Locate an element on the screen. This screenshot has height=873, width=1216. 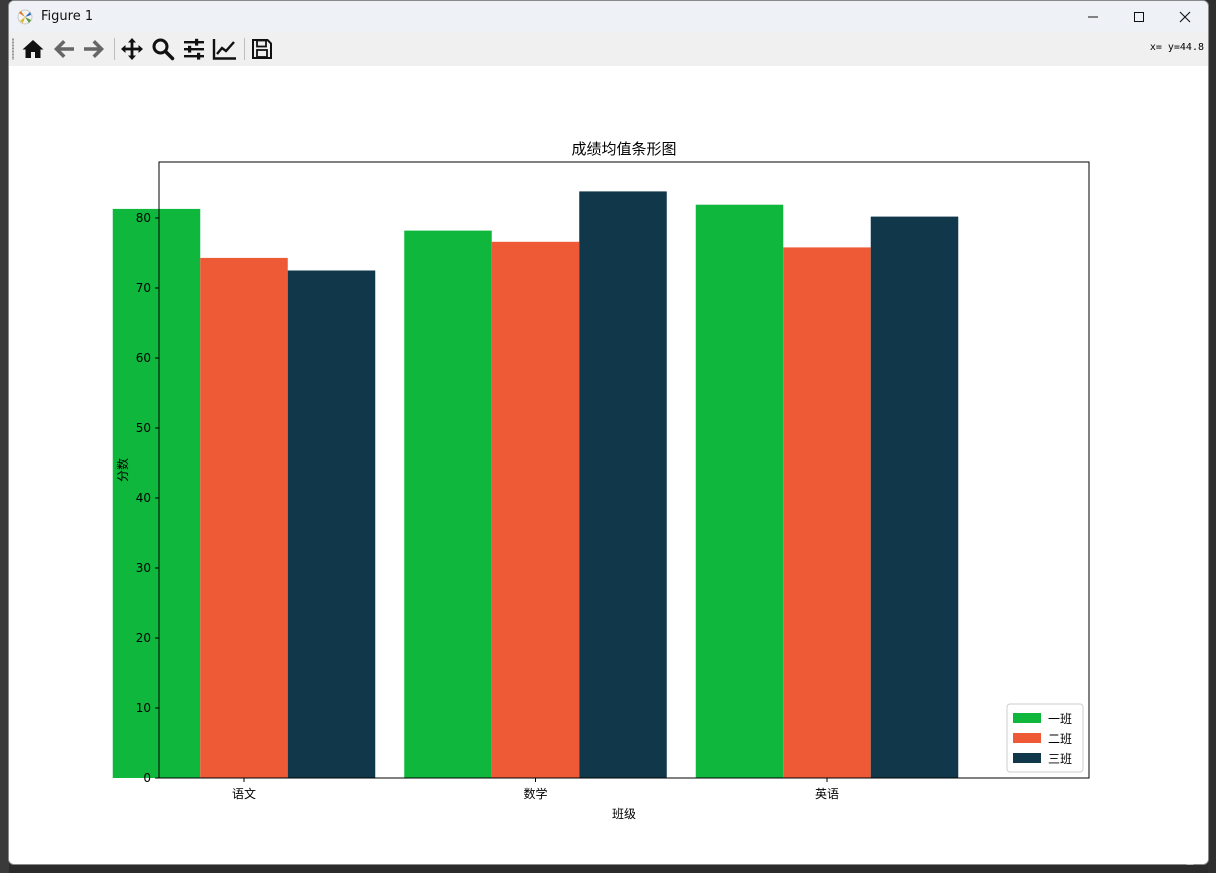
forward-button is located at coordinates (94, 49).